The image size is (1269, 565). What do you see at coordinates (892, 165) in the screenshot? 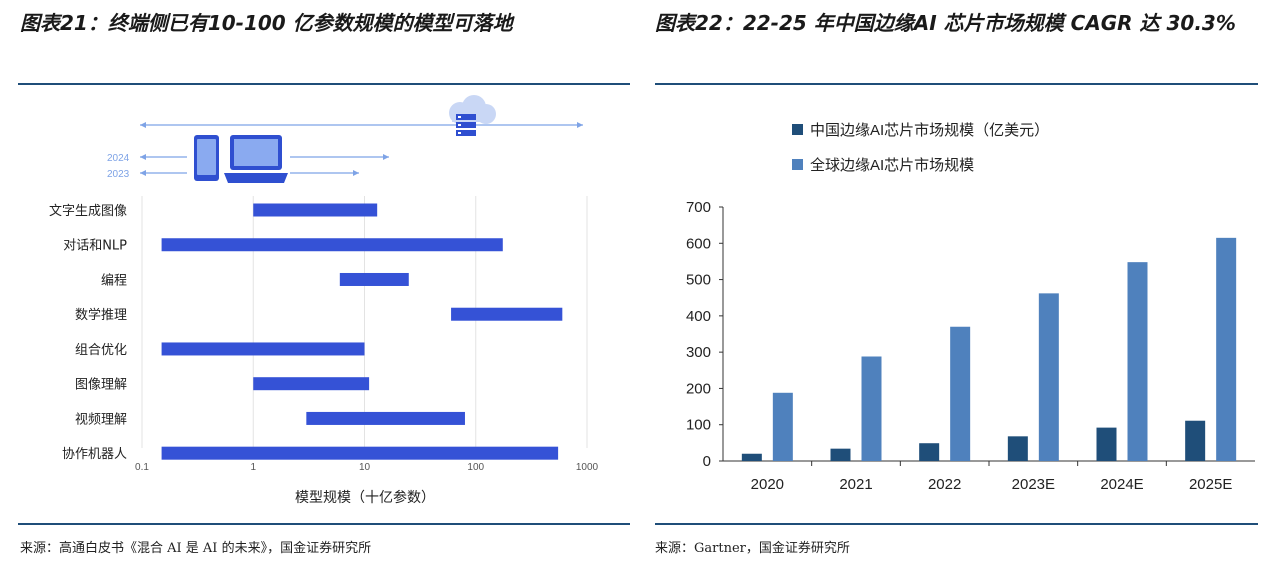
I see `legend-label-global: 全球边缘AI芯片市场规模` at bounding box center [892, 165].